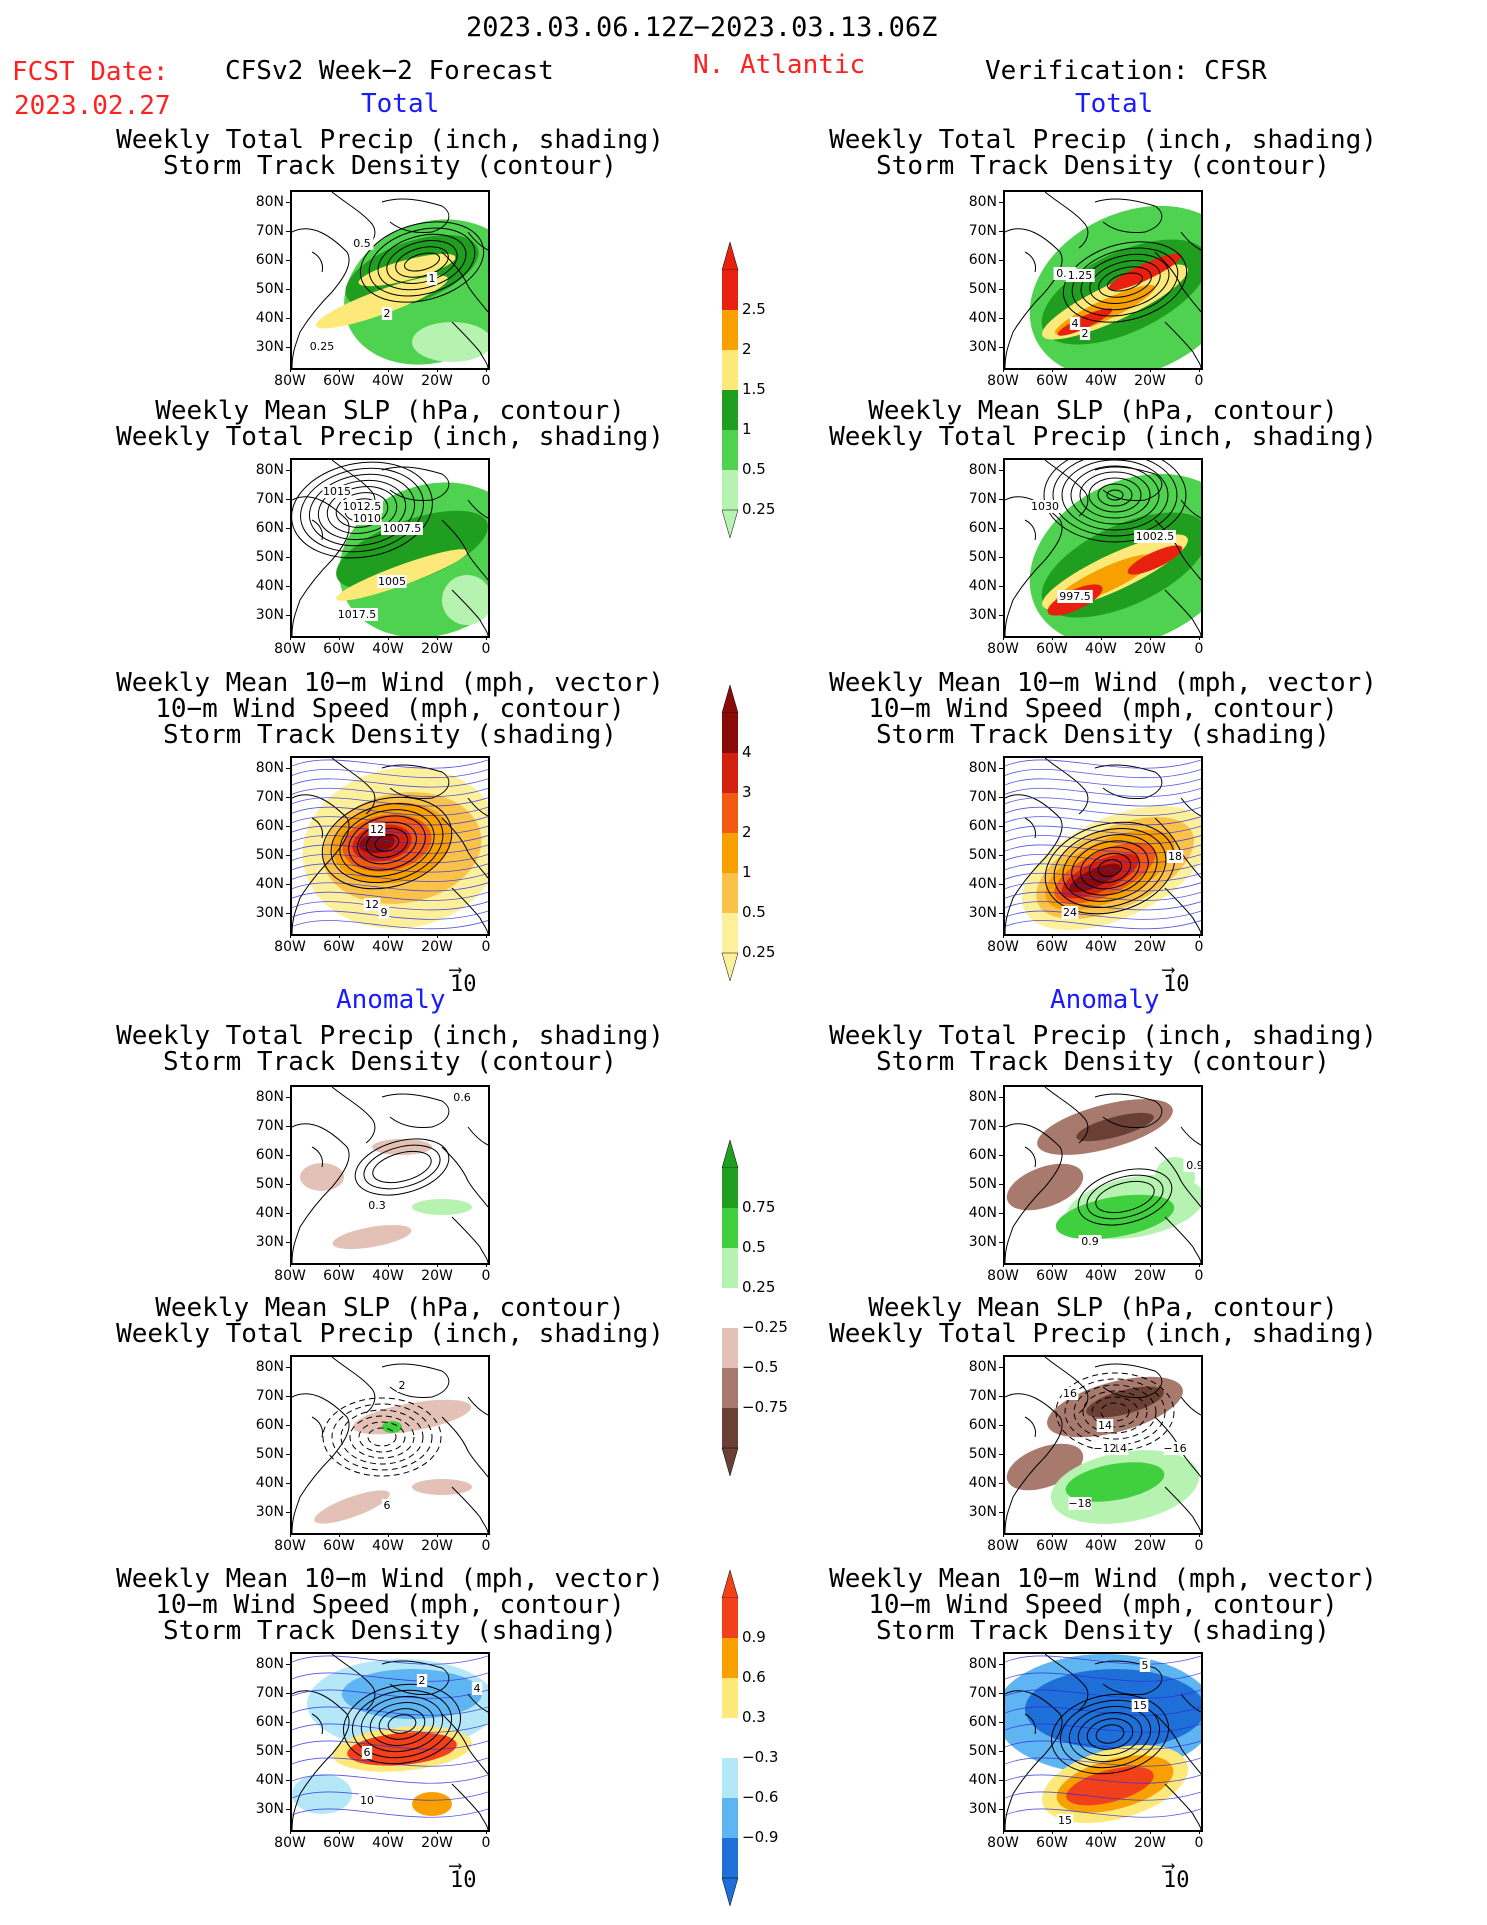 This screenshot has width=1487, height=1925. What do you see at coordinates (337, 491) in the screenshot?
I see `svg-text: 1015` at bounding box center [337, 491].